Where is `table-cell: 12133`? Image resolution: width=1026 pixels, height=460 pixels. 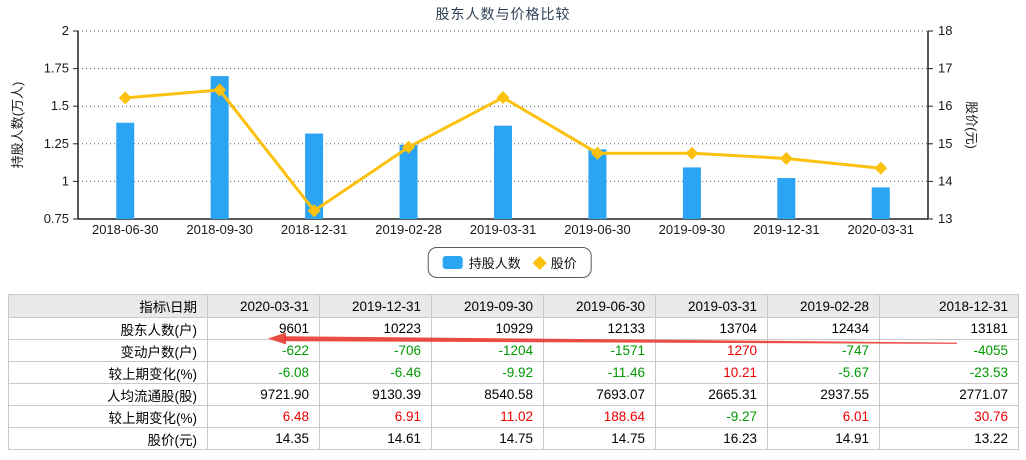
table-cell: 12133 is located at coordinates (599, 328).